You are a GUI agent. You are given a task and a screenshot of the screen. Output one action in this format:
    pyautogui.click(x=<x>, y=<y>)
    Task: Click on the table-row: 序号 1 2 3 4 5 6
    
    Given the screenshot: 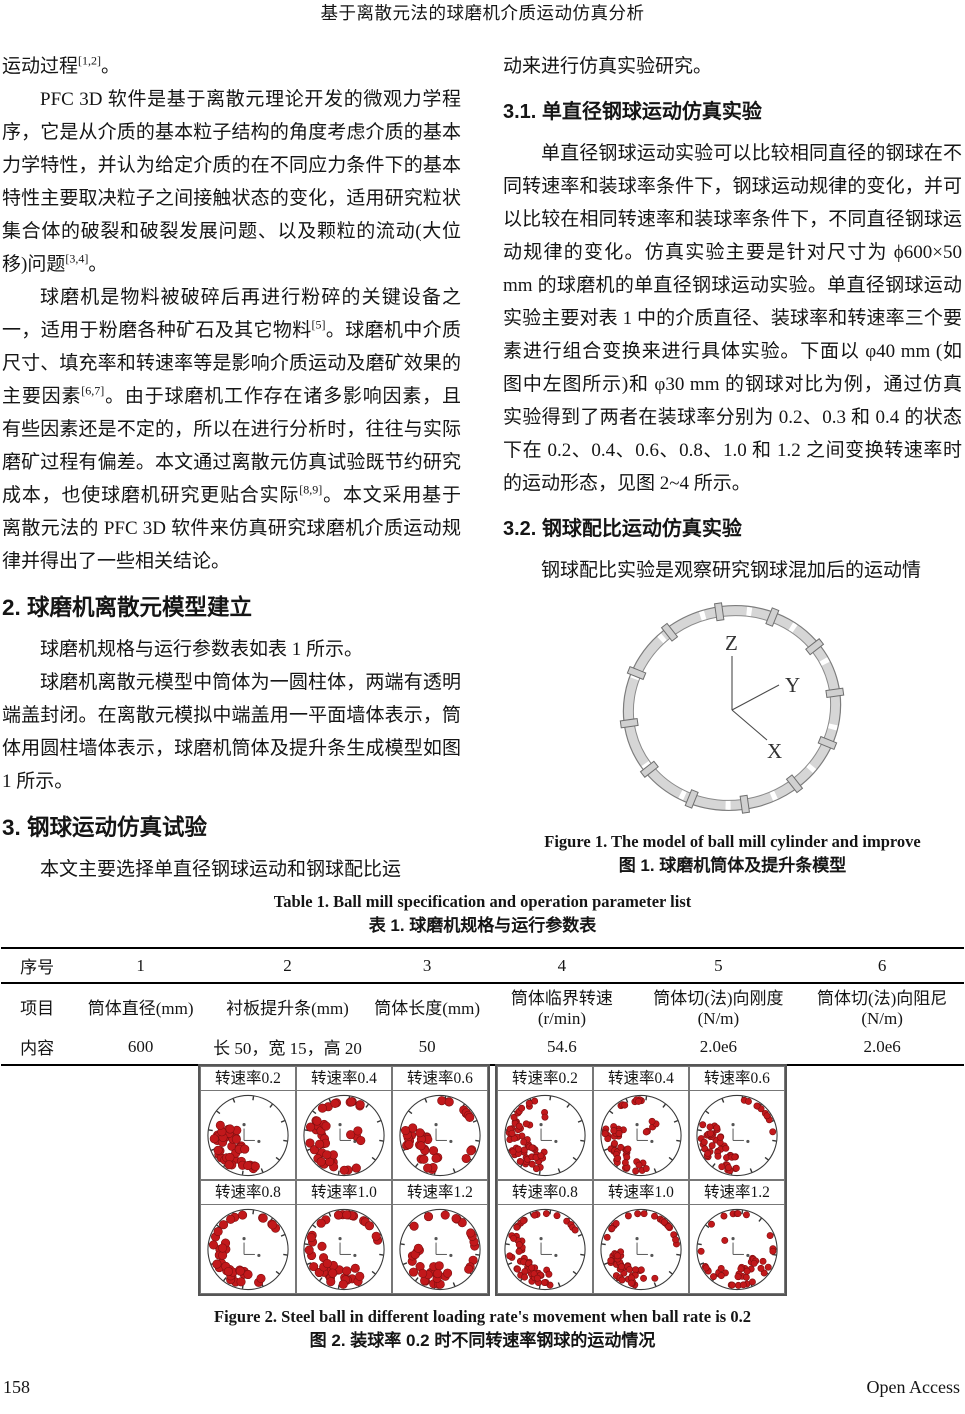 What is the action you would take?
    pyautogui.click(x=482, y=966)
    